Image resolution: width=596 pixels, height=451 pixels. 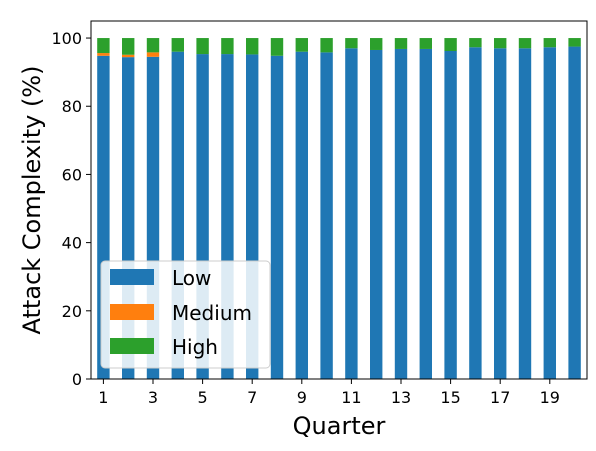 What do you see at coordinates (177, 45) in the screenshot?
I see `bar-high-q4` at bounding box center [177, 45].